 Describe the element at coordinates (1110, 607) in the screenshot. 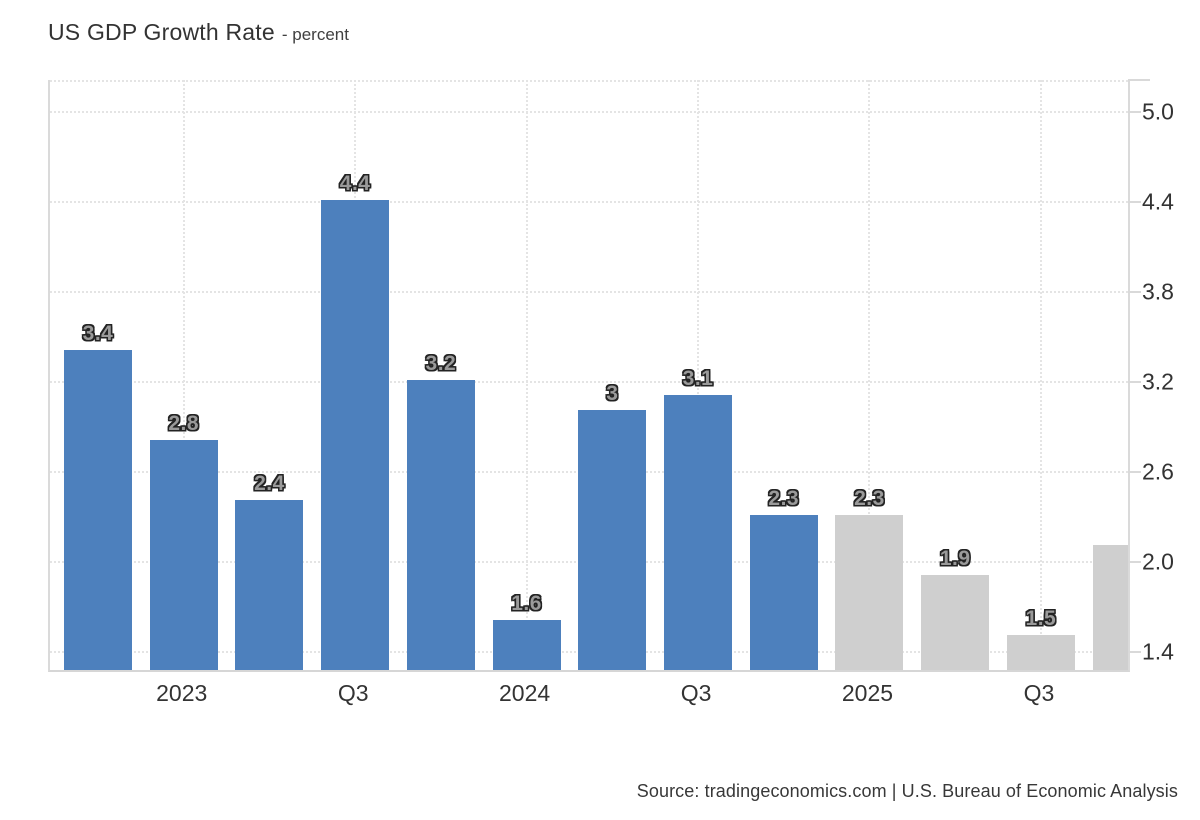

I see `bar-unlabeled` at that location.